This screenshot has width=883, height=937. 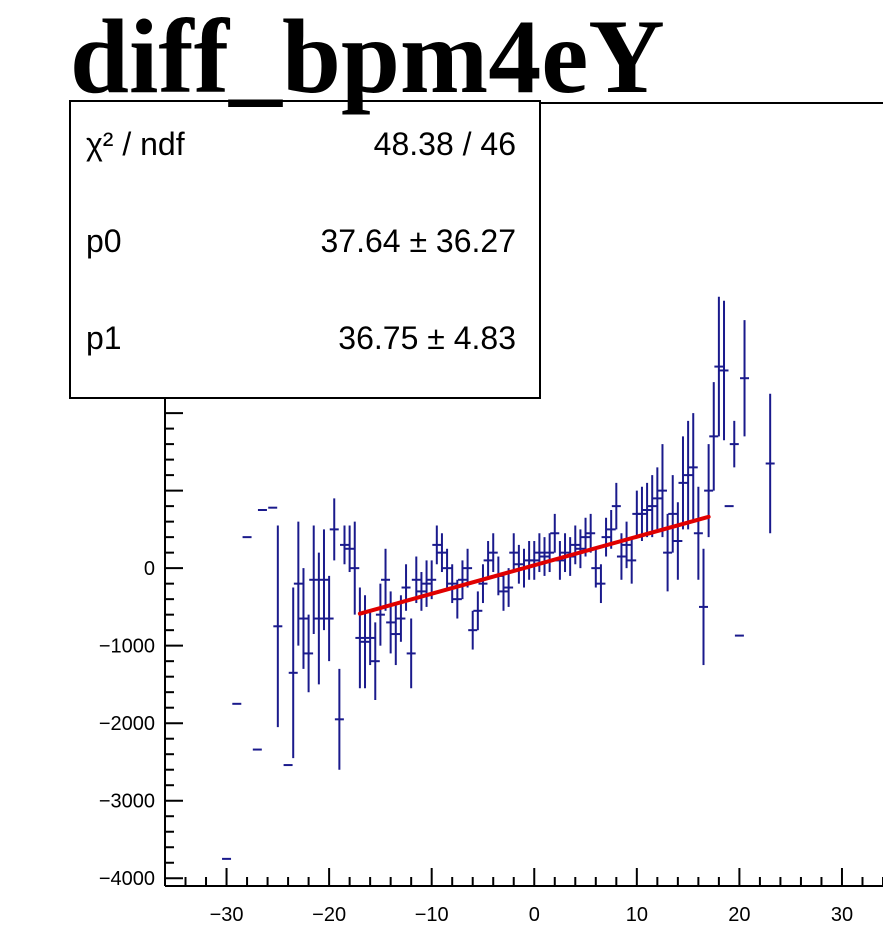 What do you see at coordinates (739, 915) in the screenshot?
I see `x-tick-label: 20` at bounding box center [739, 915].